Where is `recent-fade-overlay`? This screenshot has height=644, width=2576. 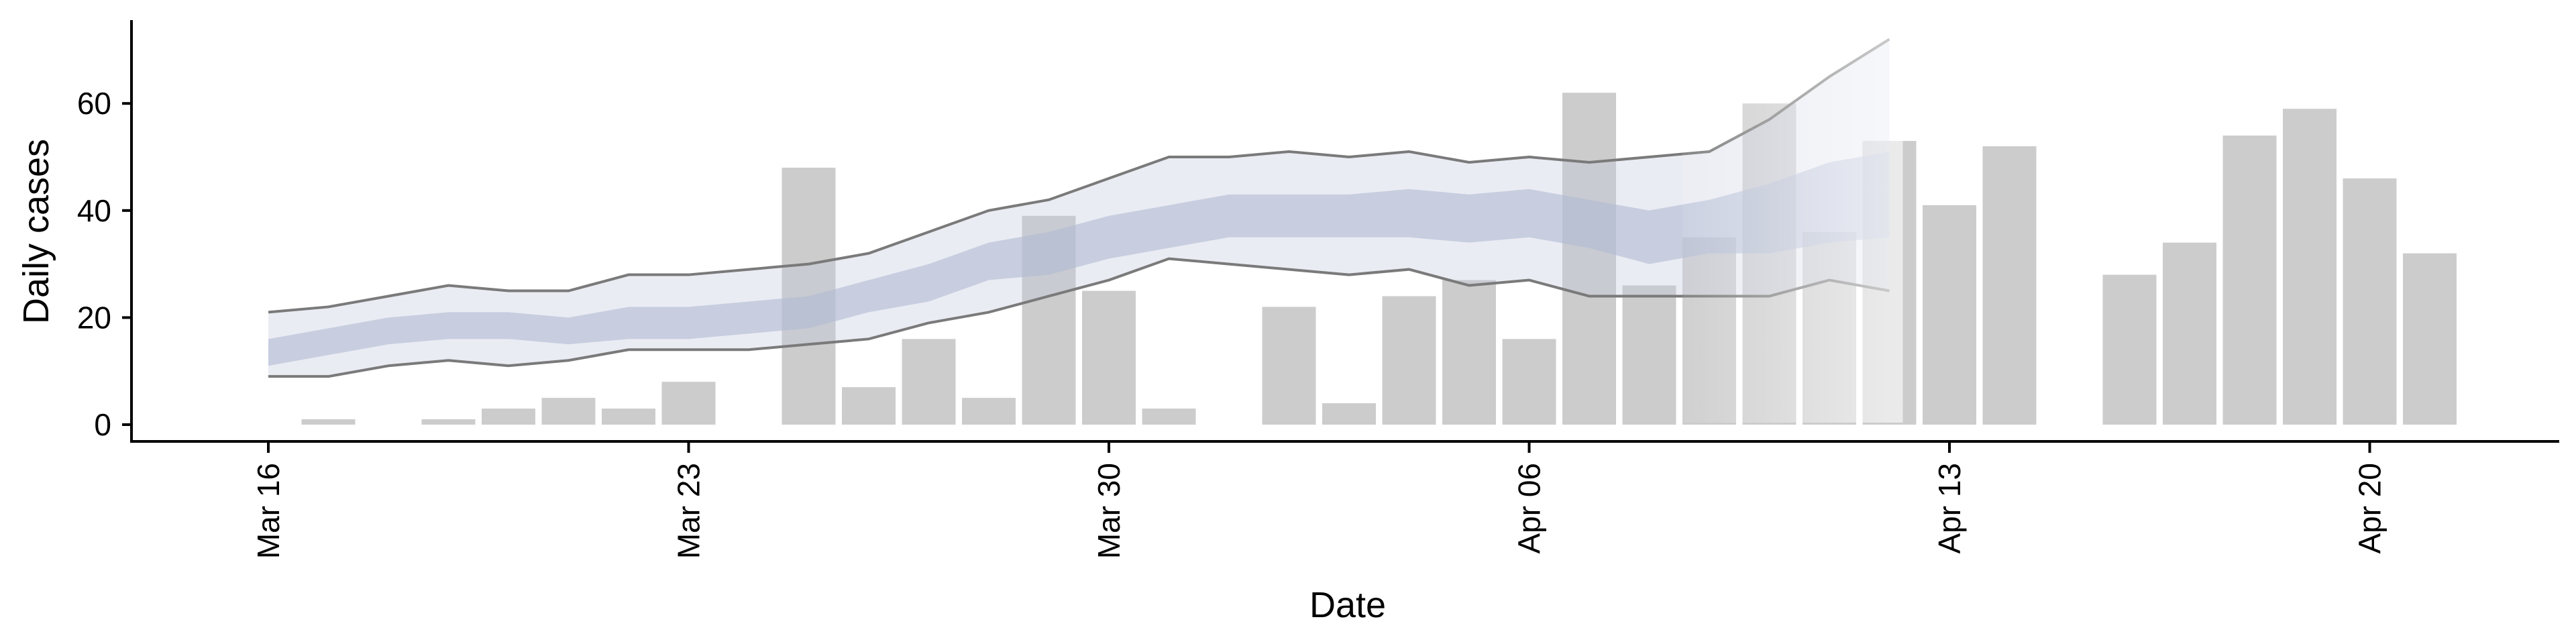 recent-fade-overlay is located at coordinates (1792, 225).